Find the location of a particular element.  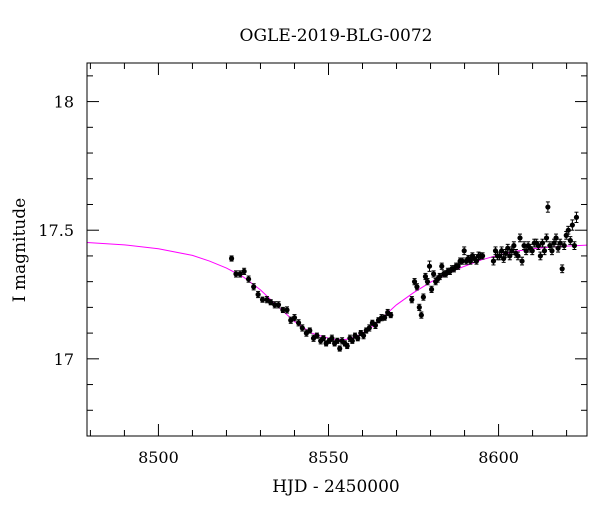

y-tick-label: 17.5 is located at coordinates (56, 230).